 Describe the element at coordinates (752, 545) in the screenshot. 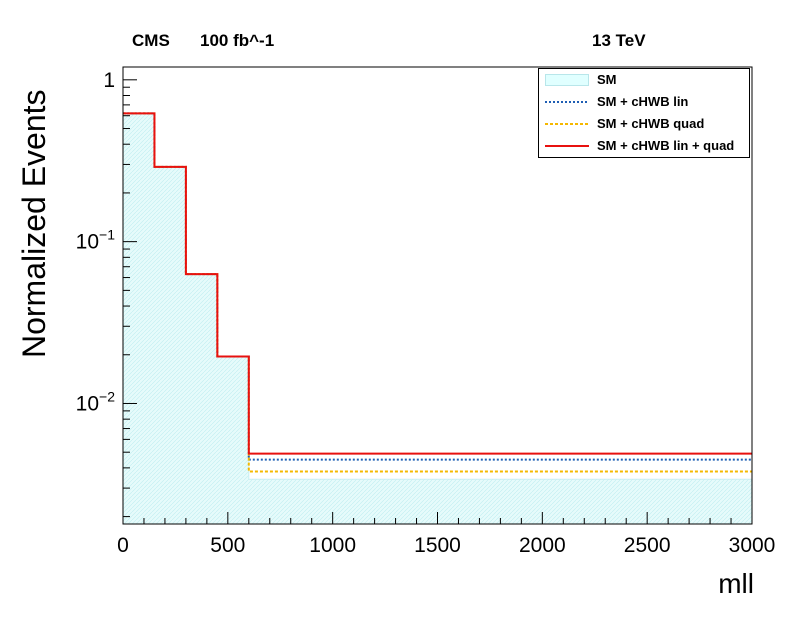

I see `x-tick-label: 3000` at that location.